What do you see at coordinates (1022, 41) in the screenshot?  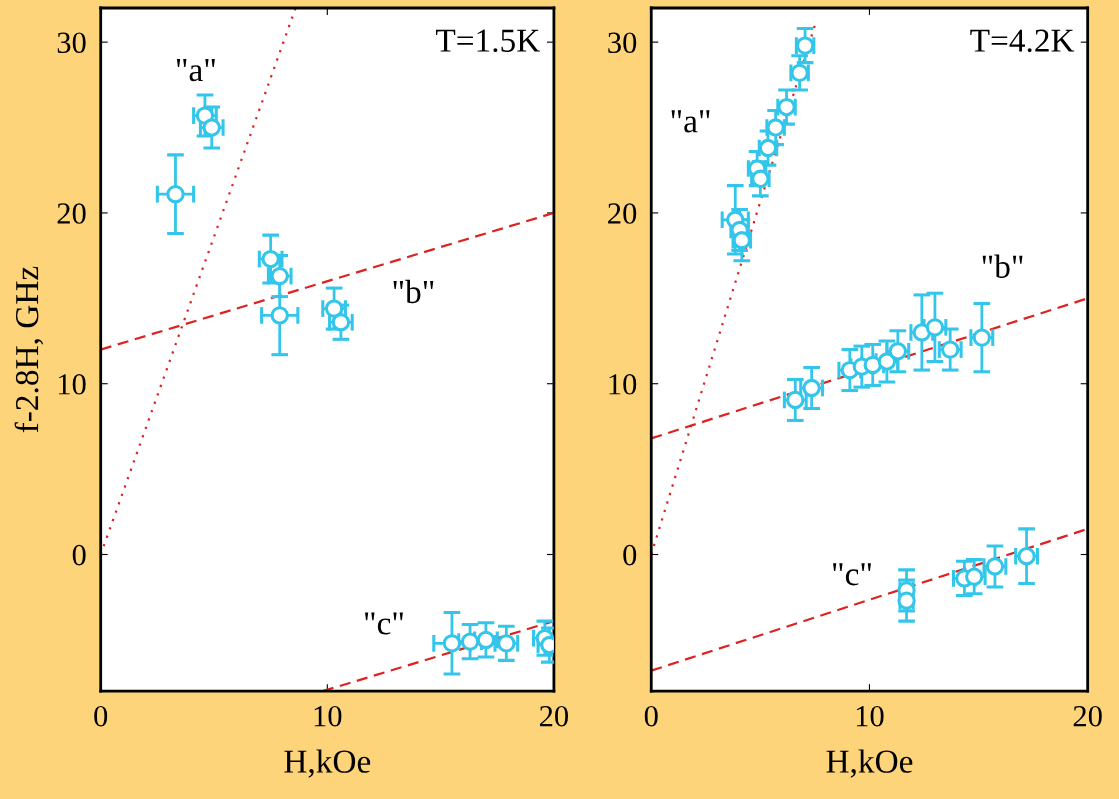 I see `annotation: T=4.2K` at bounding box center [1022, 41].